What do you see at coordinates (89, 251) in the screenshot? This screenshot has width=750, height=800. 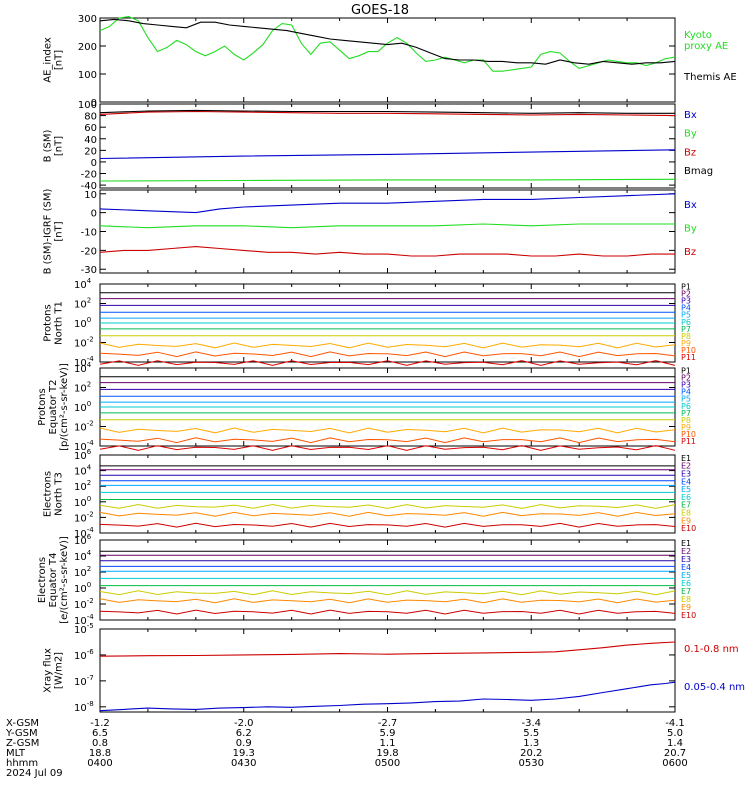 I see `y-tick-label: -20` at bounding box center [89, 251].